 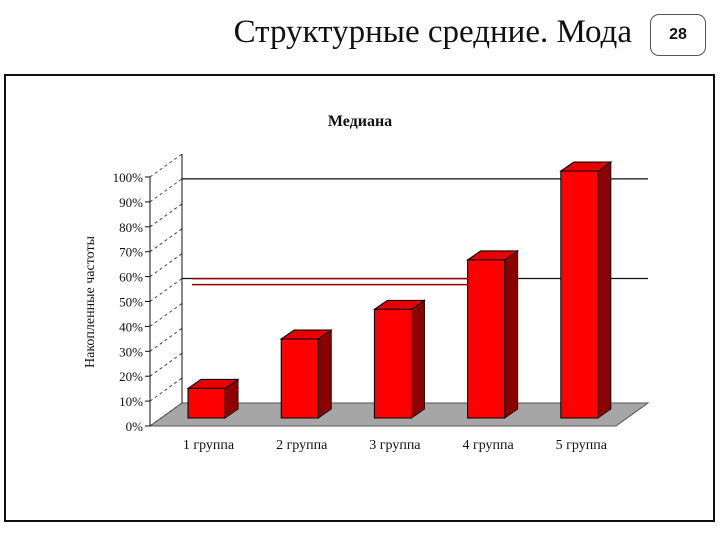 I want to click on x-tick-label: 3 группа, so click(x=395, y=445).